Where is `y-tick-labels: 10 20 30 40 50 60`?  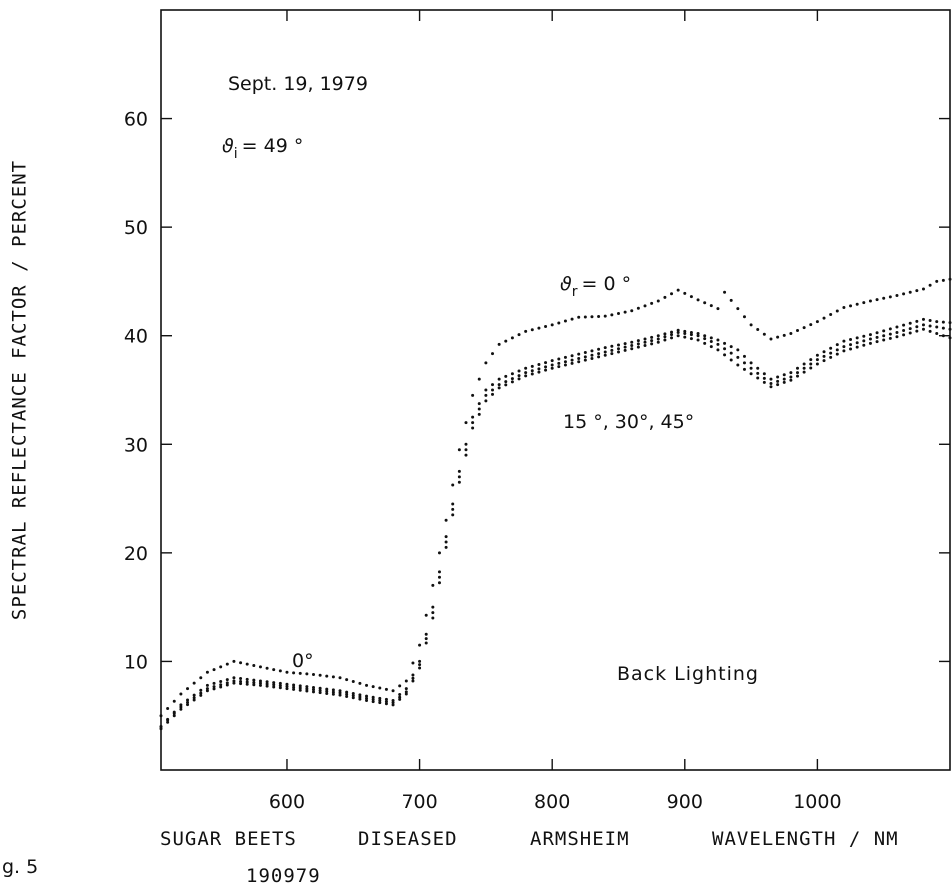 y-tick-labels: 10 20 30 40 50 60 is located at coordinates (136, 391).